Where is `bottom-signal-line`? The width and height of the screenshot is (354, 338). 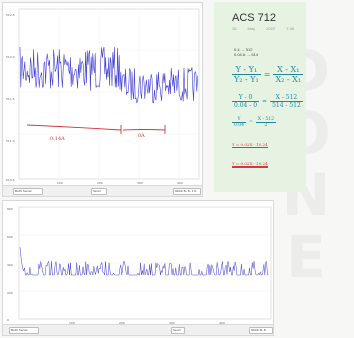
bottom-signal-line is located at coordinates (144, 261).